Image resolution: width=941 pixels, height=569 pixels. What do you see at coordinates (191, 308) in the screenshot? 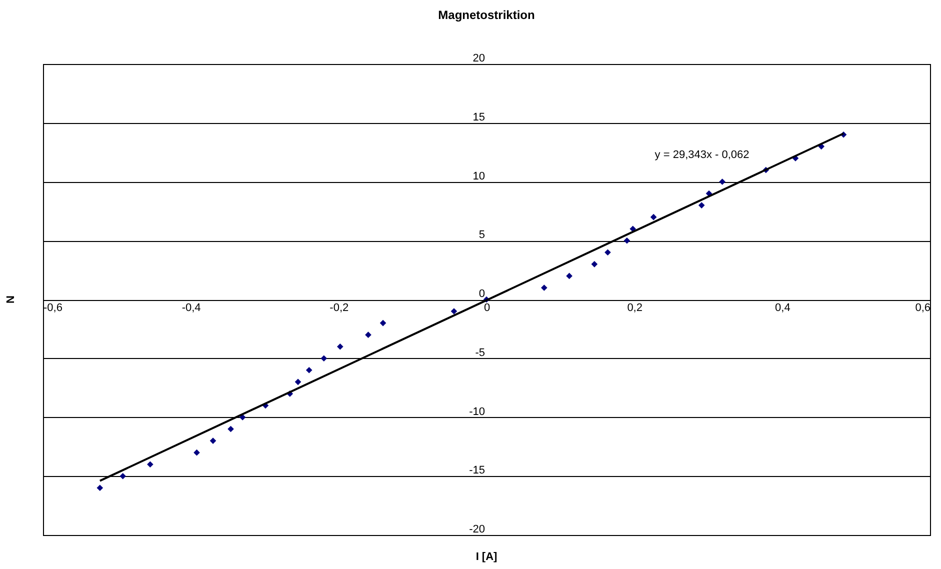
I see `x-tick-label: -0,4` at bounding box center [191, 308].